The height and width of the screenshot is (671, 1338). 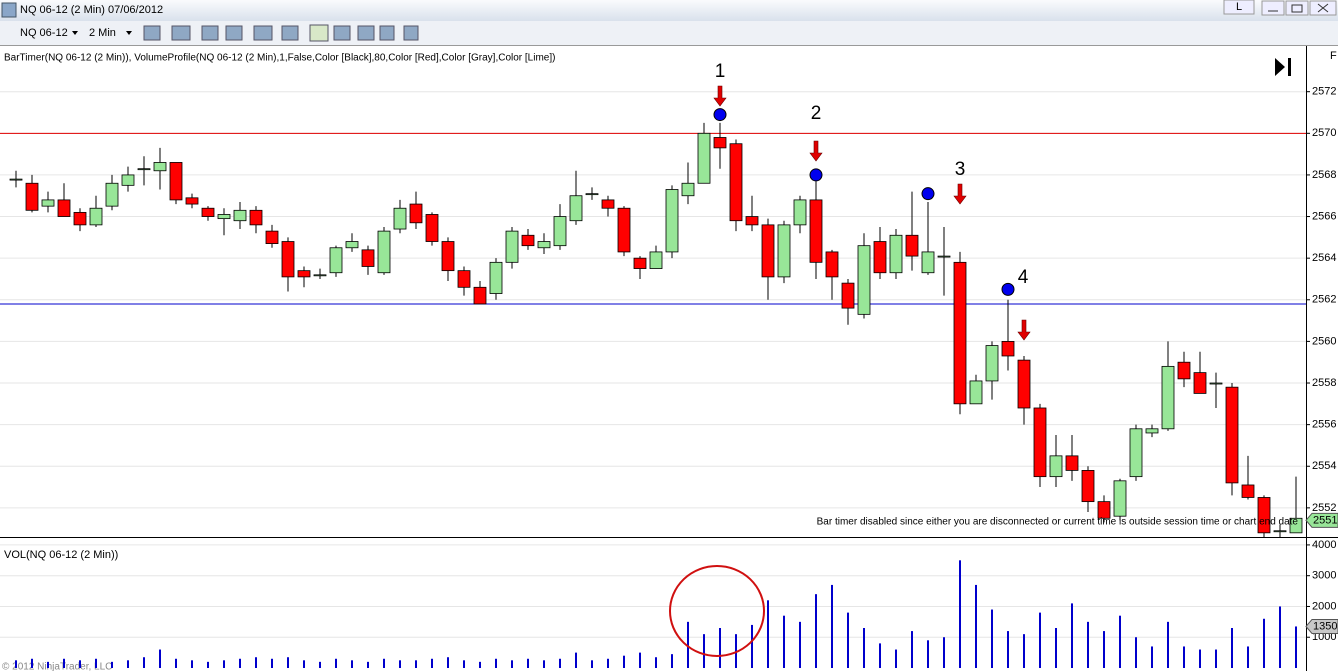 What do you see at coordinates (102, 33) in the screenshot?
I see `interval-selector: 2 Min` at bounding box center [102, 33].